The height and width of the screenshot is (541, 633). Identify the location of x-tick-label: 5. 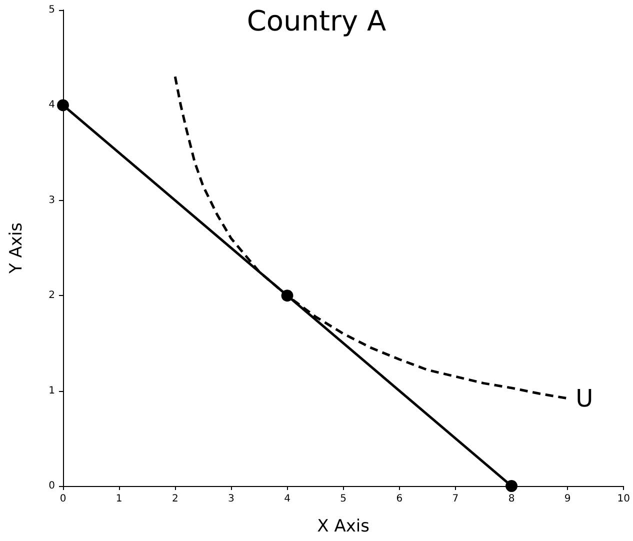
(343, 499).